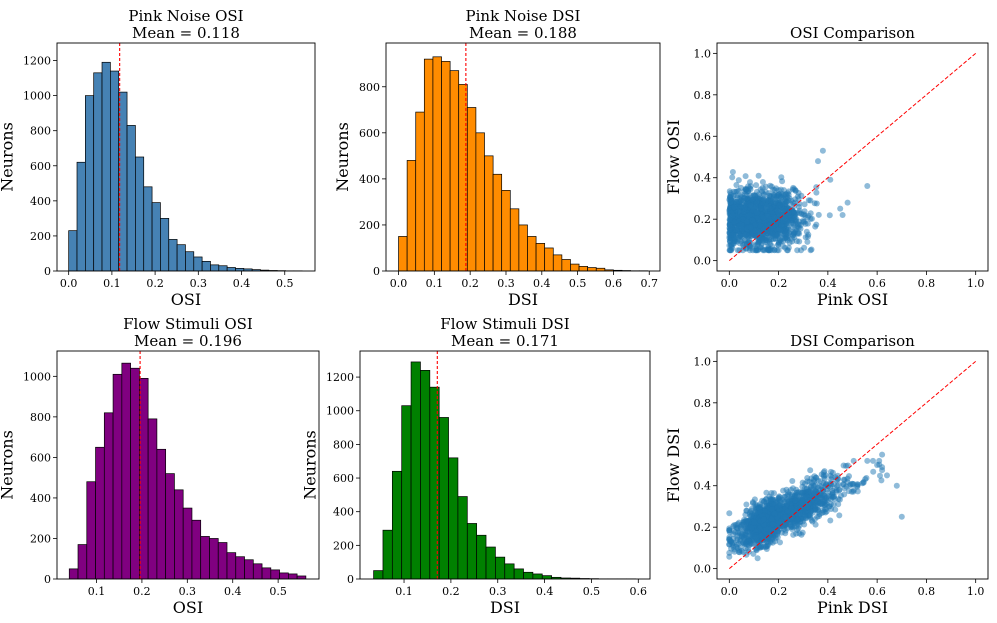 The height and width of the screenshot is (623, 997). I want to click on chart-subtitle: Mean = 0.188, so click(523, 33).